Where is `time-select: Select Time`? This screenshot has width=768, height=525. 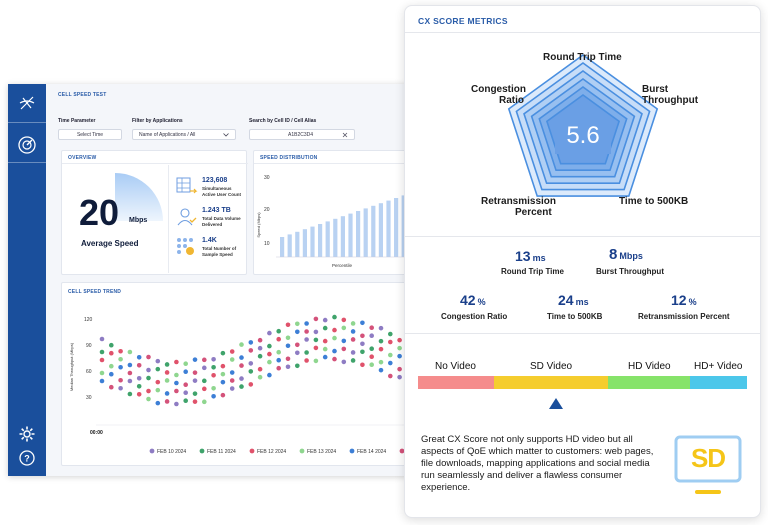 time-select: Select Time is located at coordinates (90, 134).